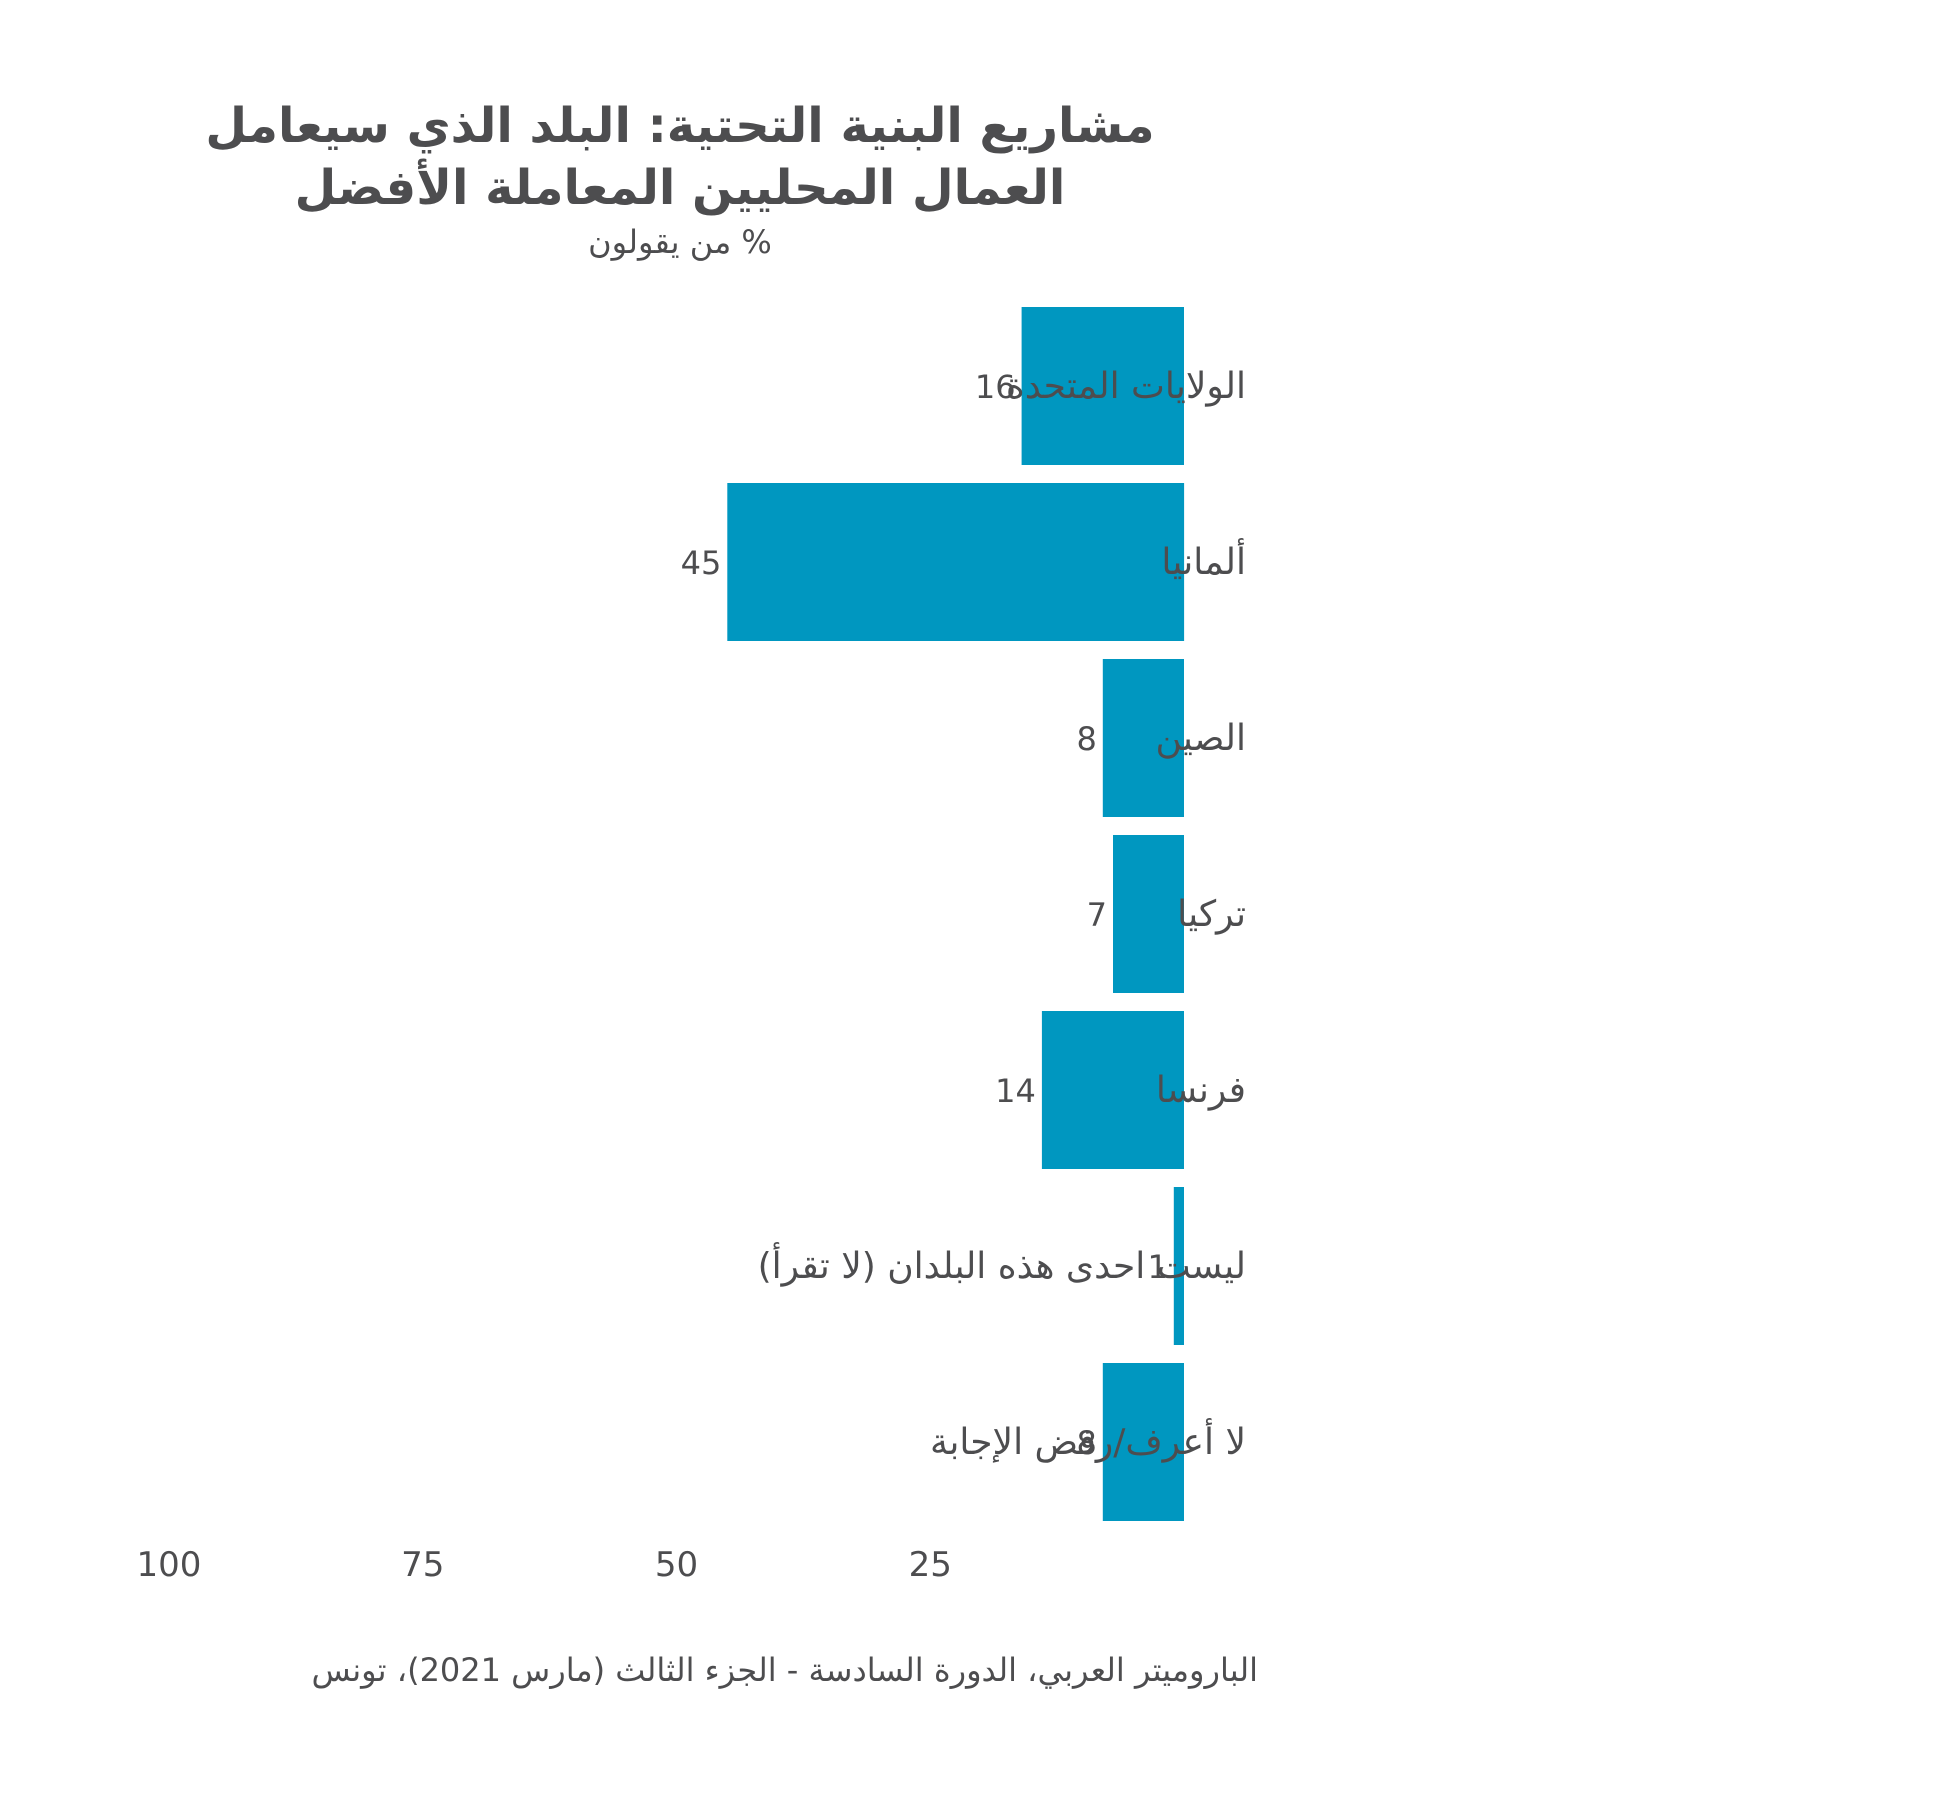  I want to click on x-axis-tick-labels: 100 75 50 25, so click(544, 1565).